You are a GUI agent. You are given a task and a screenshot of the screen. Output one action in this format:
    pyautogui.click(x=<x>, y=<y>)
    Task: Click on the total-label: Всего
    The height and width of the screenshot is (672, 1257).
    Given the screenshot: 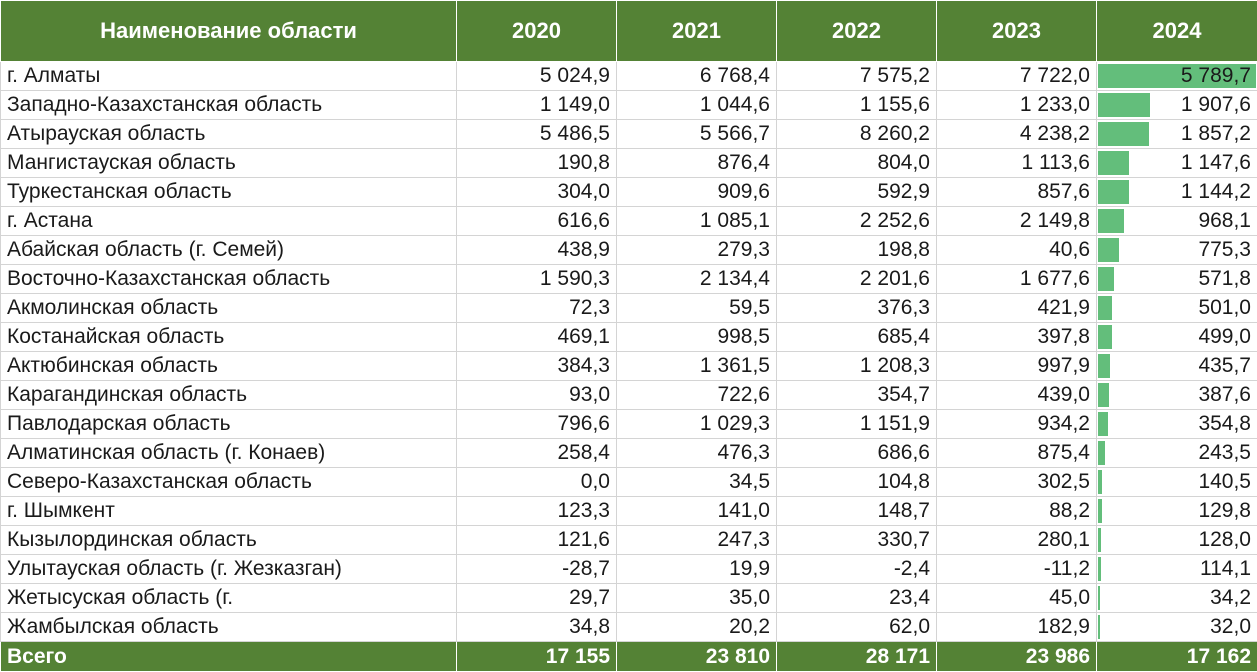 What is the action you would take?
    pyautogui.click(x=228, y=656)
    